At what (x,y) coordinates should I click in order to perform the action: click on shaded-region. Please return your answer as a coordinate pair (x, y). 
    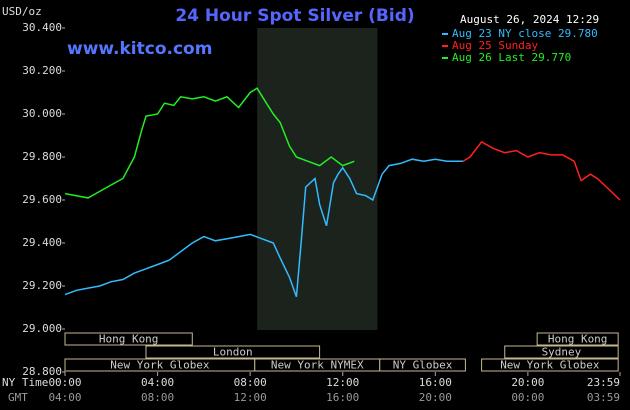
    Looking at the image, I should click on (317, 179).